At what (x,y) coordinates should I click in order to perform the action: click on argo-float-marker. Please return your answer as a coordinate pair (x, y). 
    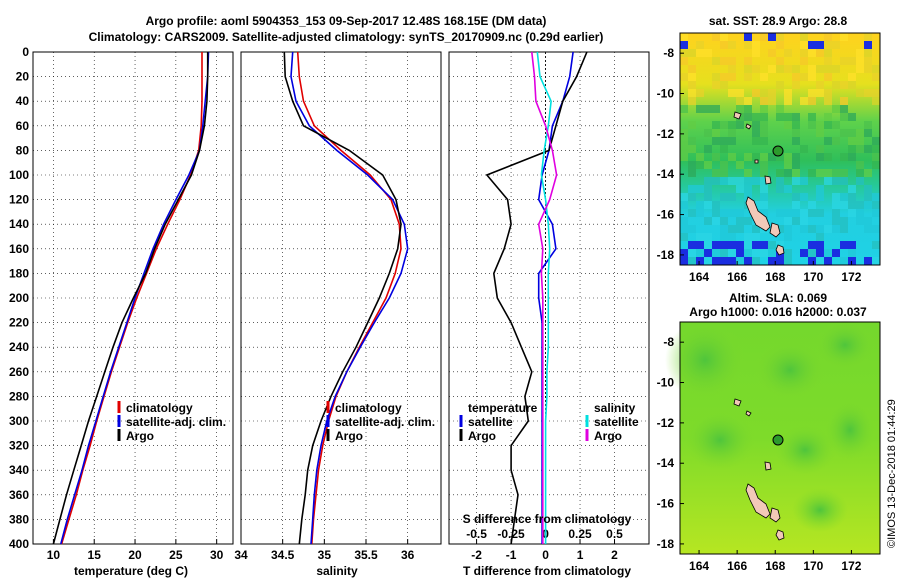
    Looking at the image, I should click on (778, 440).